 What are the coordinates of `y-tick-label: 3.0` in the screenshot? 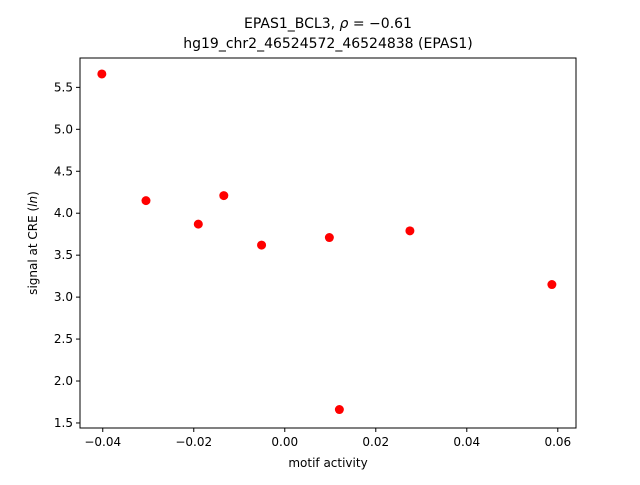 It's located at (63, 297).